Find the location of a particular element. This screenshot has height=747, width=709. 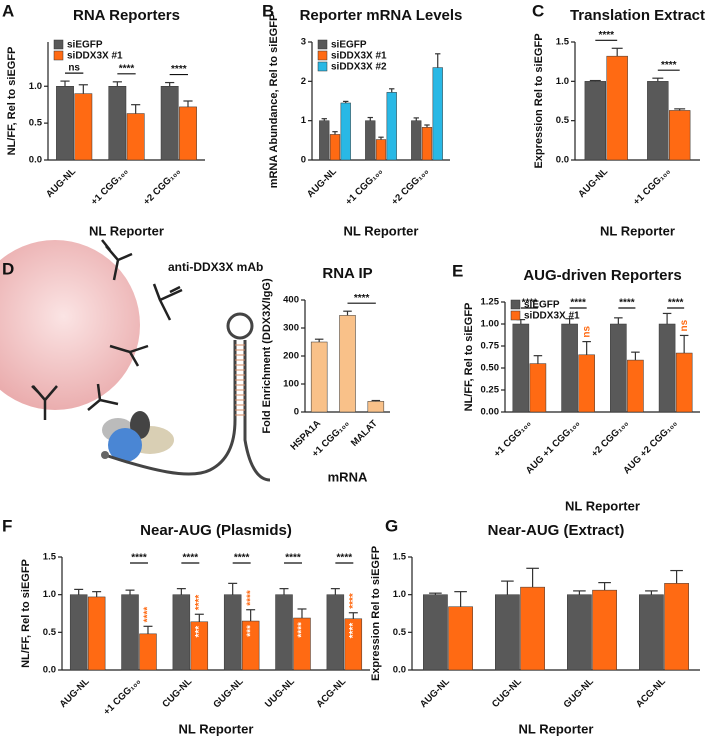

x-tick-label: AUG +2 CGG₁₀₀ is located at coordinates (650, 447).